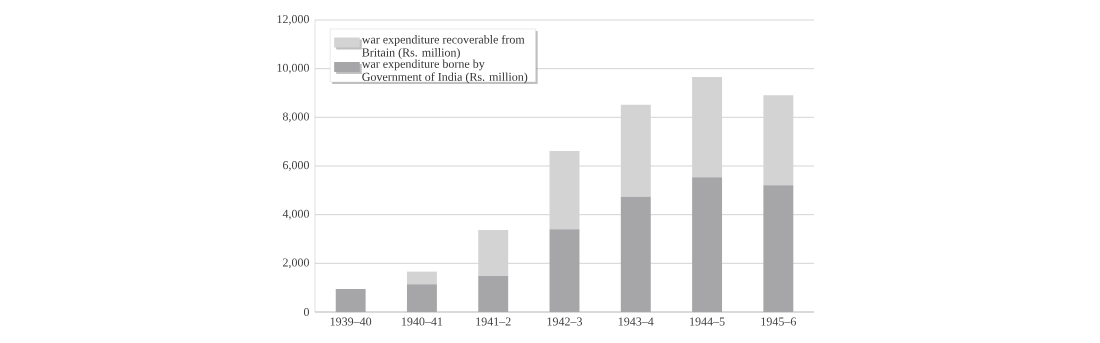  What do you see at coordinates (636, 321) in the screenshot?
I see `x-tick-label: 1943–4` at bounding box center [636, 321].